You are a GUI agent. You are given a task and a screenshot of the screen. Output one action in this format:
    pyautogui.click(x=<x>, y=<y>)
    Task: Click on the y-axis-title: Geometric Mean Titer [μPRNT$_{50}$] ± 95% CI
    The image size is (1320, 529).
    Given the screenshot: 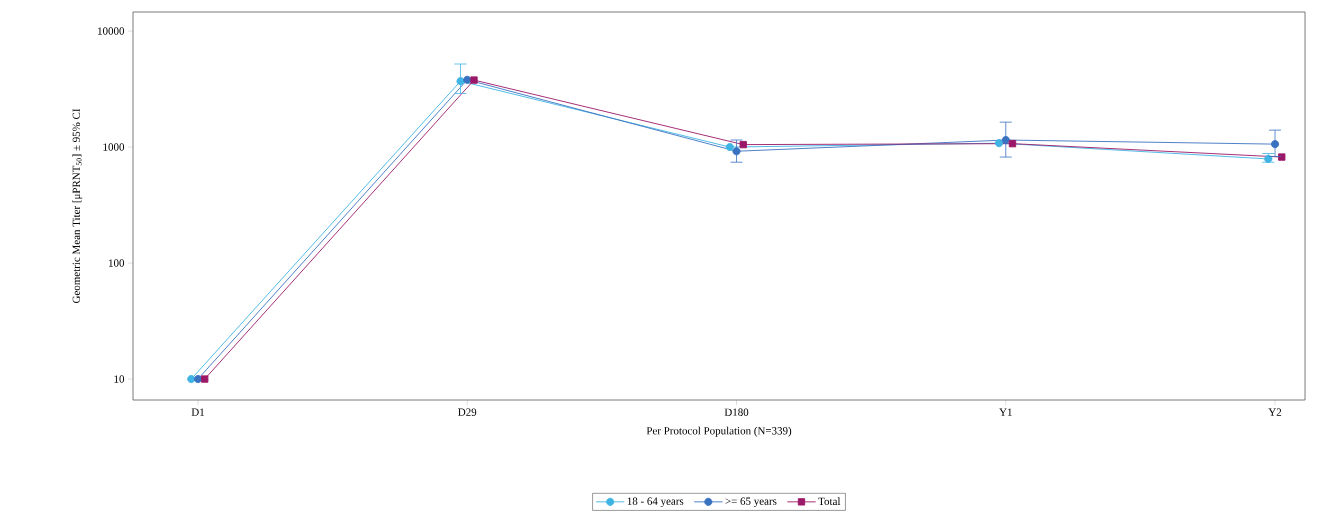 What is the action you would take?
    pyautogui.click(x=77, y=206)
    